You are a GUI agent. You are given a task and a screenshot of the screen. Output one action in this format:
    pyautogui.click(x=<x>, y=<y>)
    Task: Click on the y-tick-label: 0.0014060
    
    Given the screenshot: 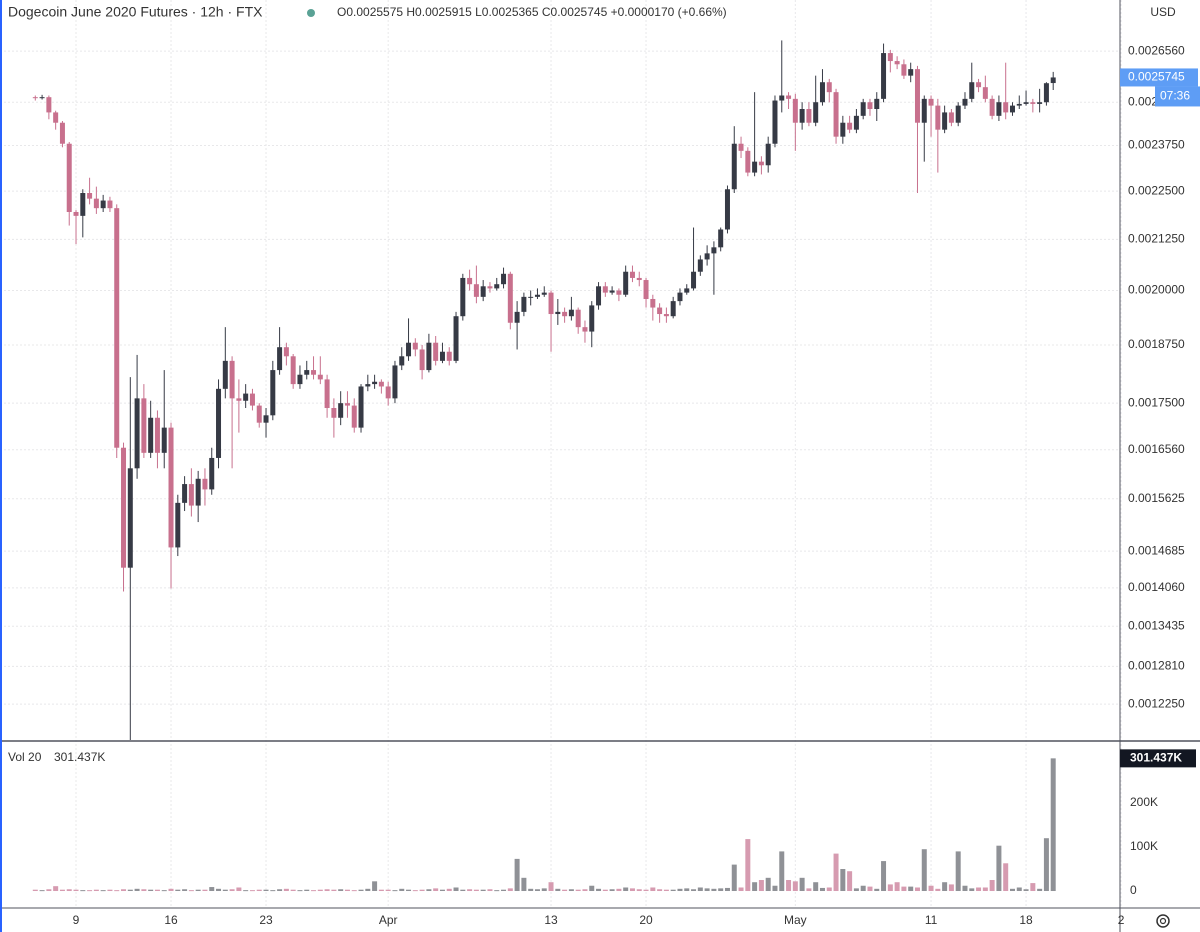 What is the action you would take?
    pyautogui.click(x=1156, y=587)
    